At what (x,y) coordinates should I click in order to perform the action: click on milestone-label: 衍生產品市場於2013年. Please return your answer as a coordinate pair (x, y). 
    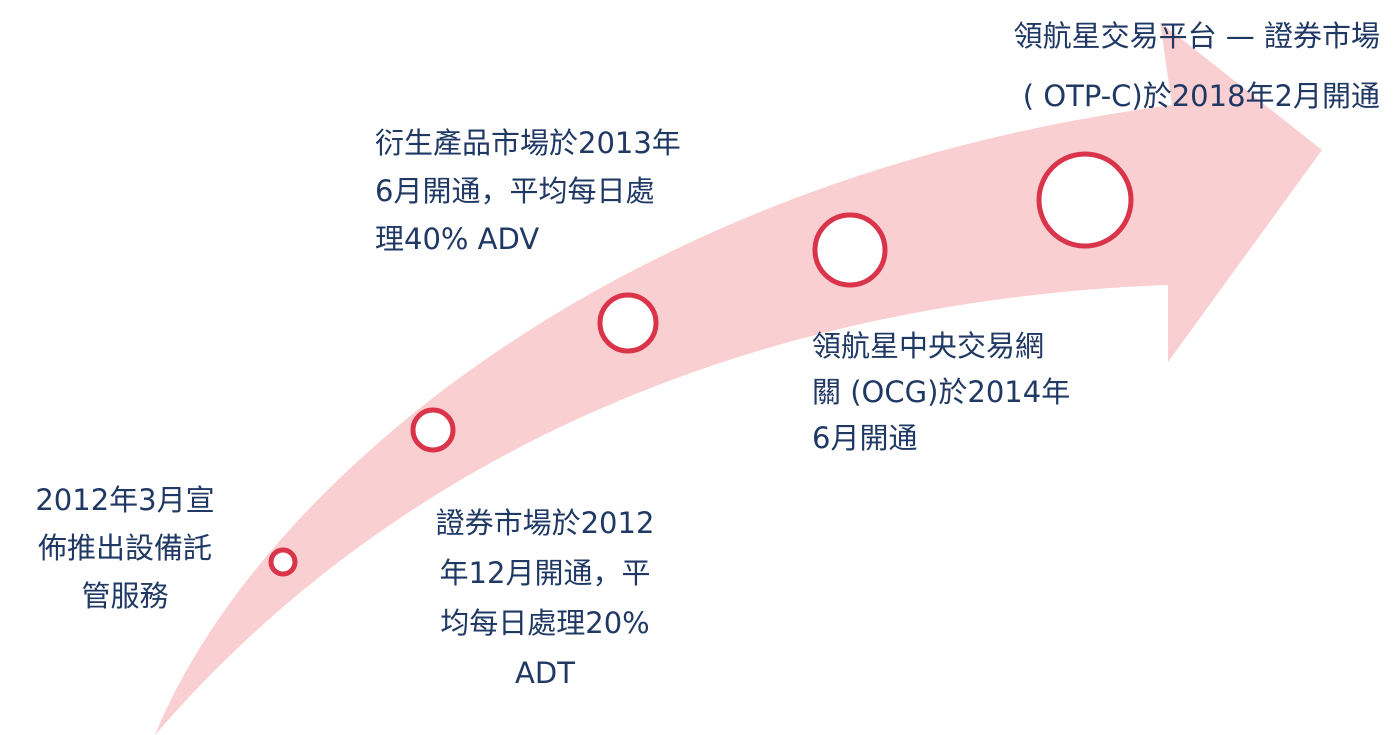
    Looking at the image, I should click on (528, 143).